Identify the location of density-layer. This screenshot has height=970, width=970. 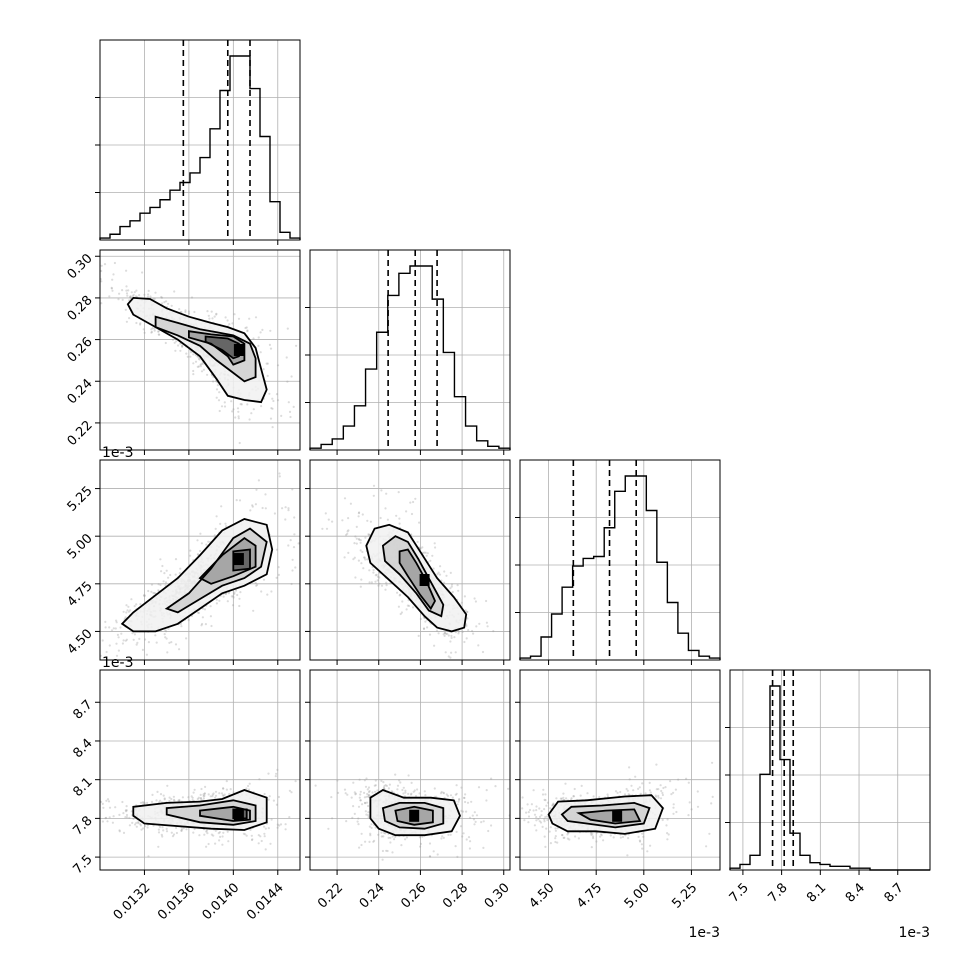
(198, 813).